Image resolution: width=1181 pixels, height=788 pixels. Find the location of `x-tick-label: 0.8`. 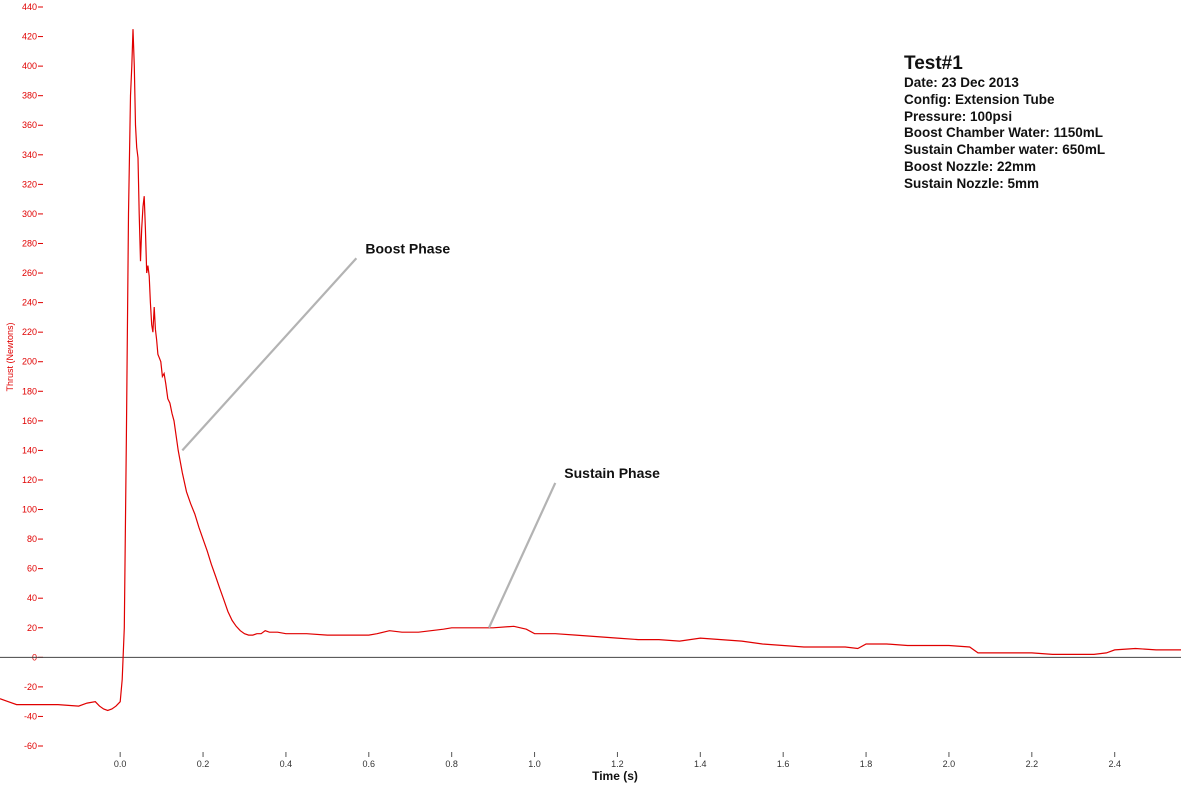

x-tick-label: 0.8 is located at coordinates (451, 764).